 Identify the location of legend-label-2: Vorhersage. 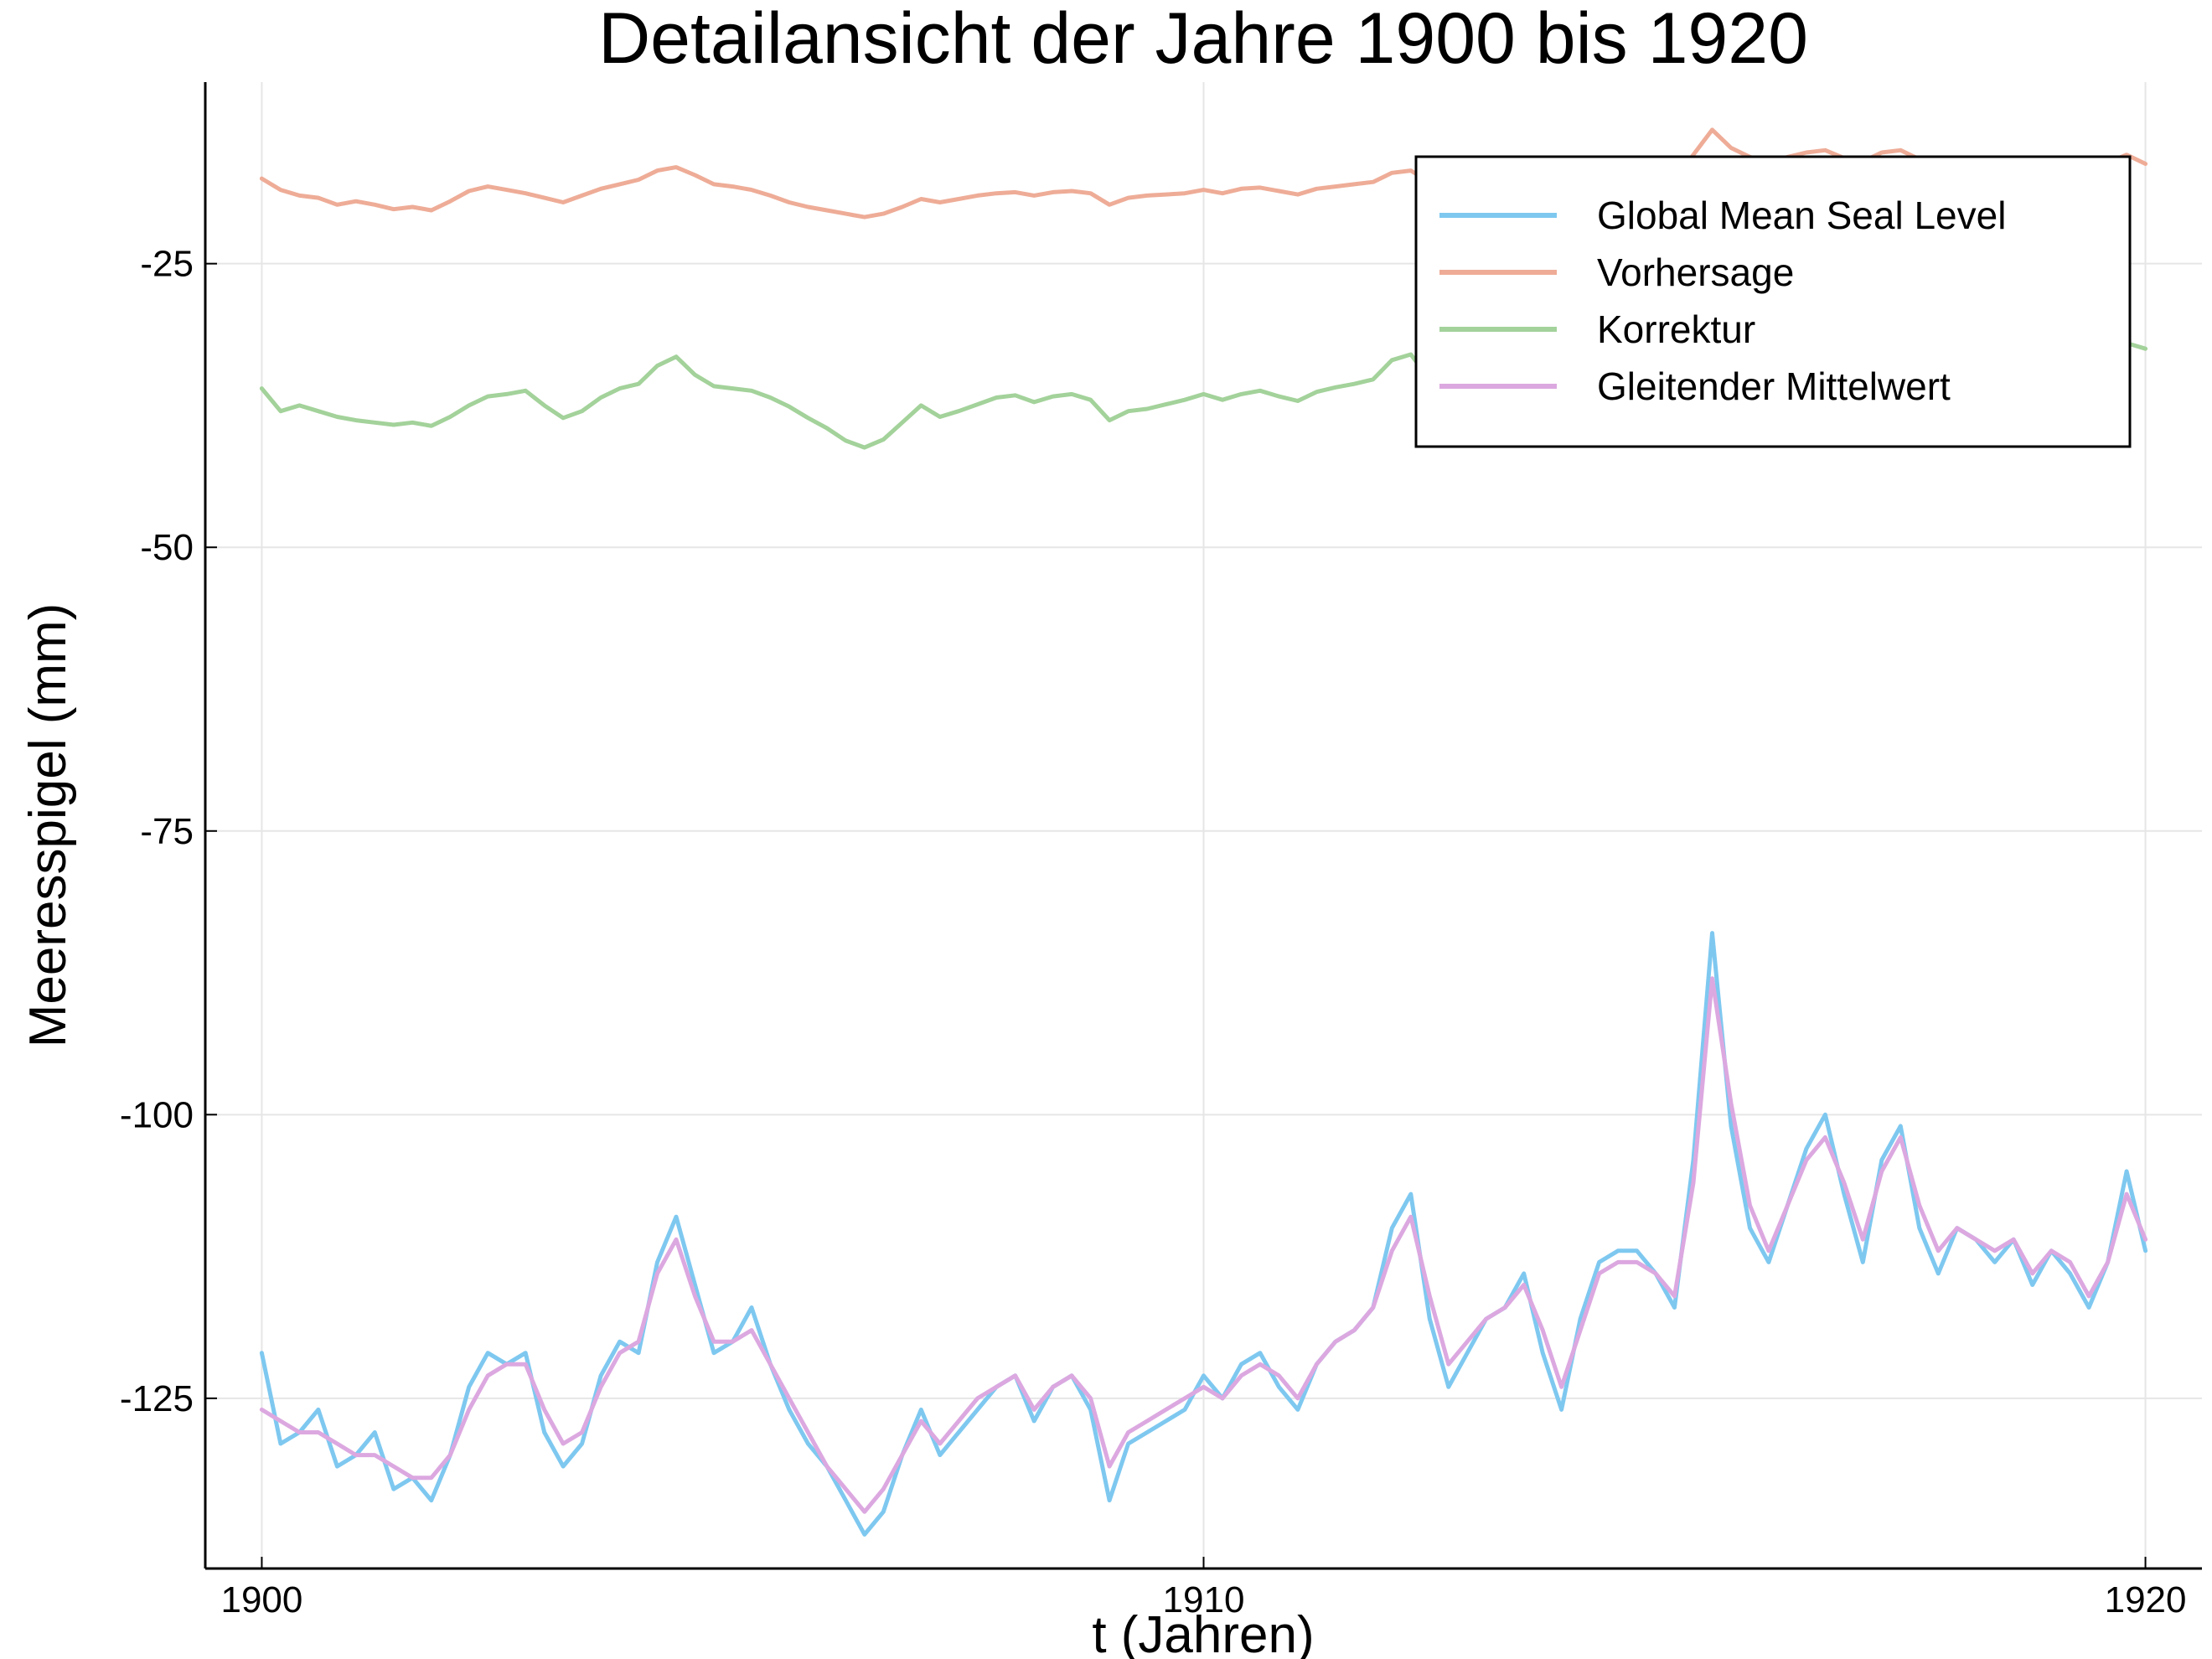
(1695, 272).